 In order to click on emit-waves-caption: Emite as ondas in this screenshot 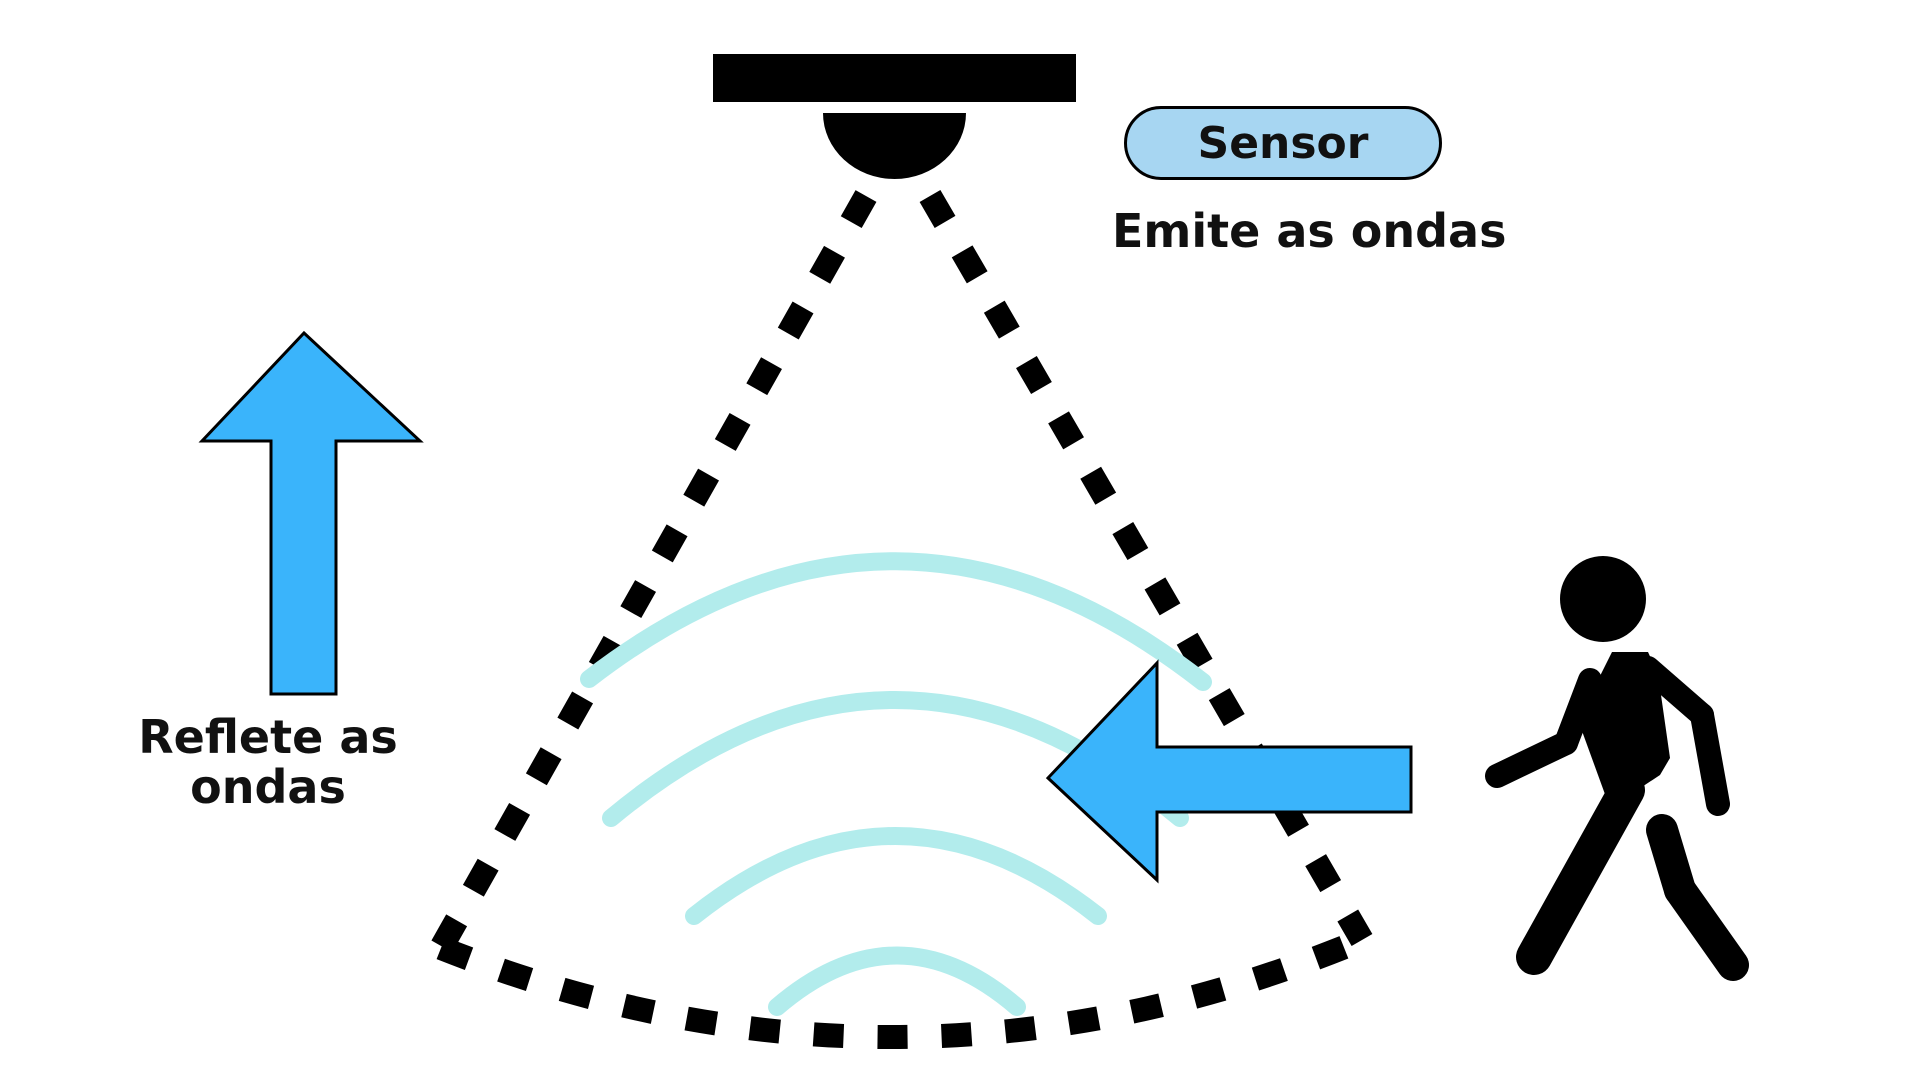, I will do `click(1309, 231)`.